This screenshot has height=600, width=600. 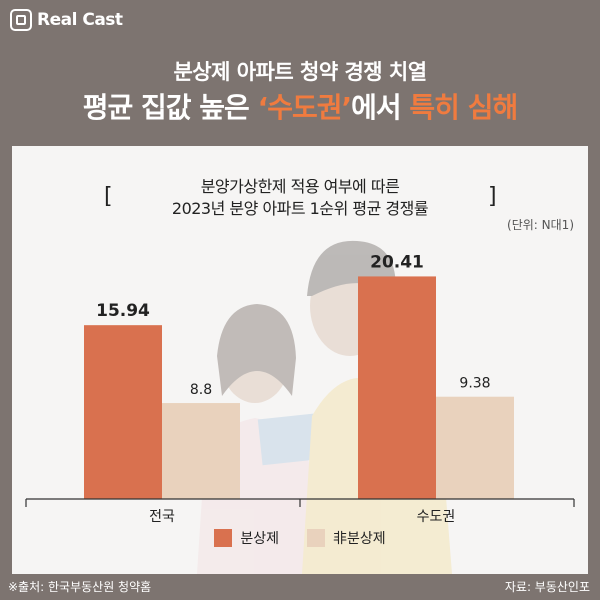 What do you see at coordinates (305, 107) in the screenshot?
I see `headline-highlight: ‘수도권’` at bounding box center [305, 107].